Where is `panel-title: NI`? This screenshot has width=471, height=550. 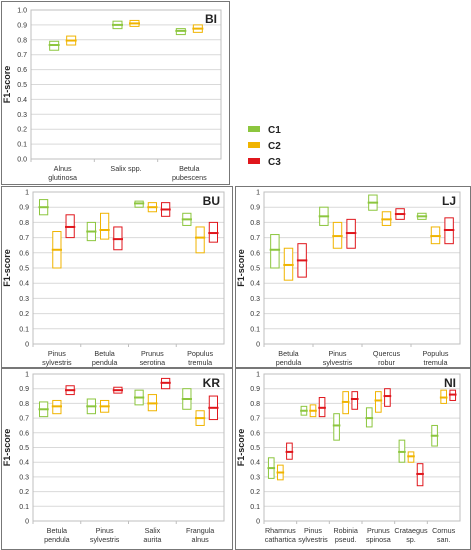 panel-title: NI is located at coordinates (450, 383).